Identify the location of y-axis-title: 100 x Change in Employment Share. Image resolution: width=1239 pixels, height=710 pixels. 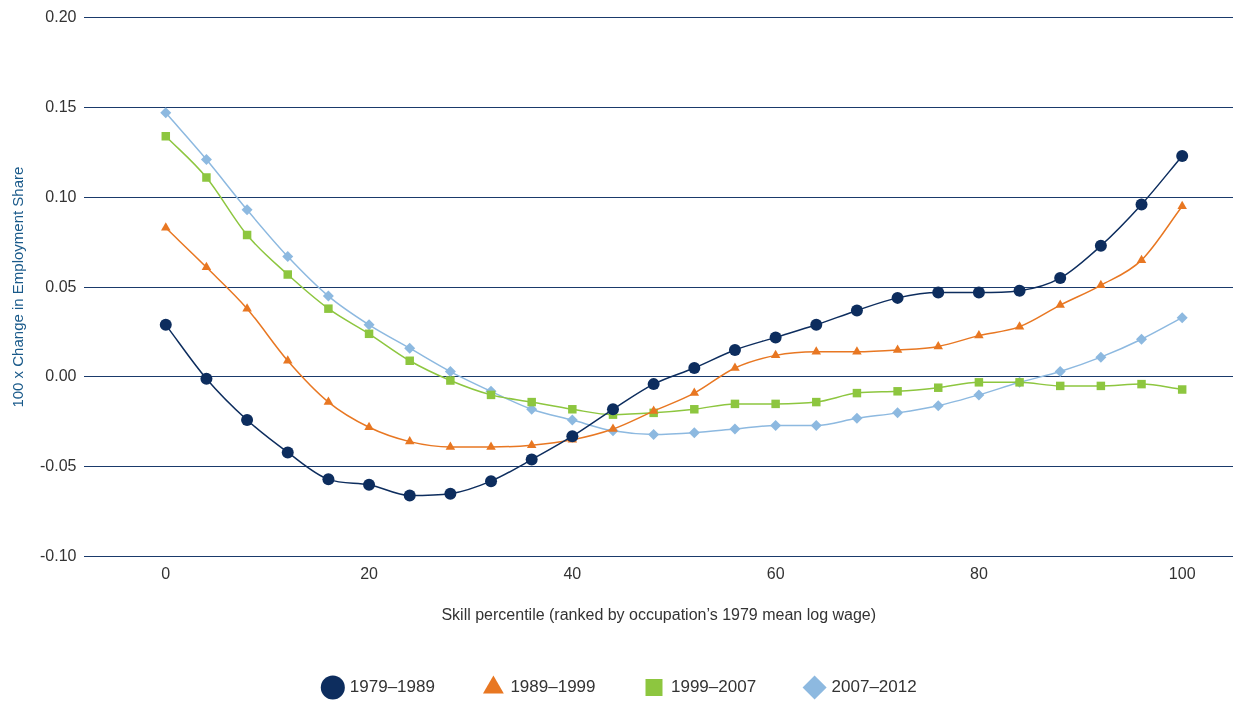
(18, 287).